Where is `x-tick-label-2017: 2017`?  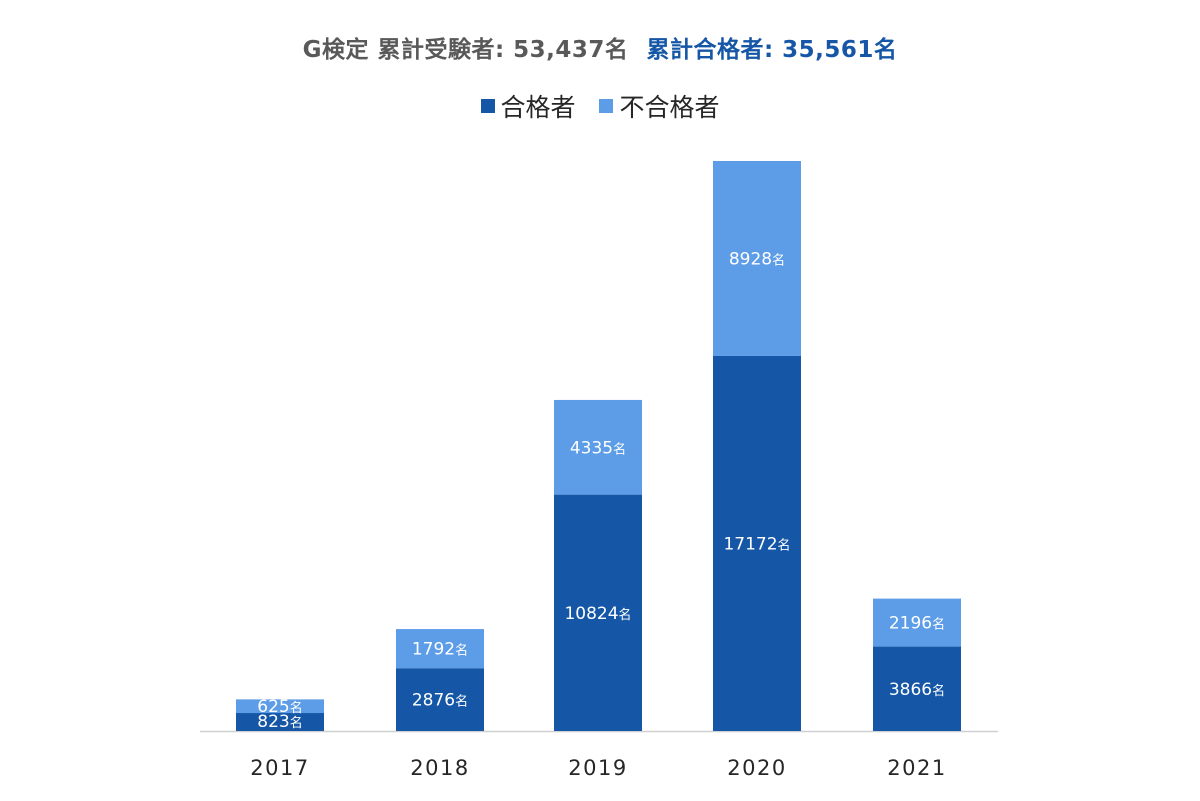
x-tick-label-2017: 2017 is located at coordinates (279, 768).